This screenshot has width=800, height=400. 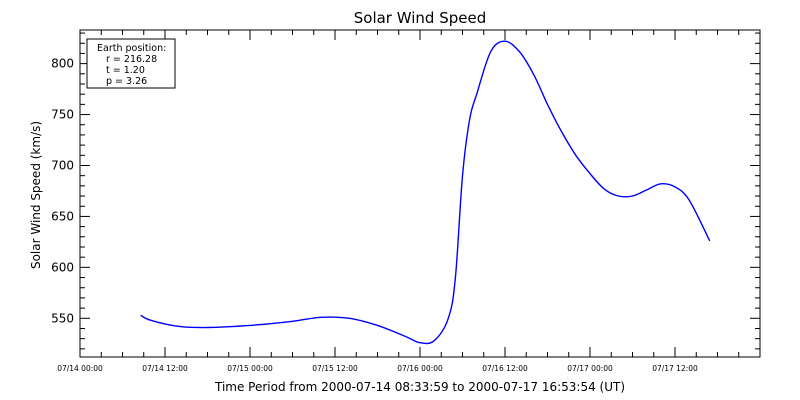 I want to click on earth-position-heading: Earth position:, so click(x=131, y=48).